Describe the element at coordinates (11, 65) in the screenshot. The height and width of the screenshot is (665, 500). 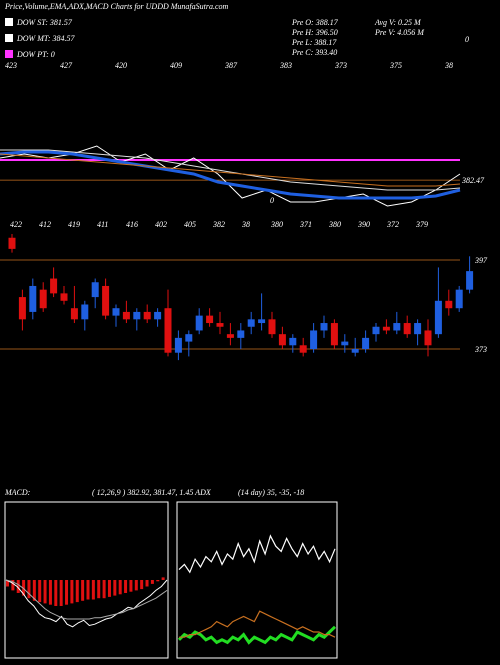
I see `upper-label: 423` at that location.